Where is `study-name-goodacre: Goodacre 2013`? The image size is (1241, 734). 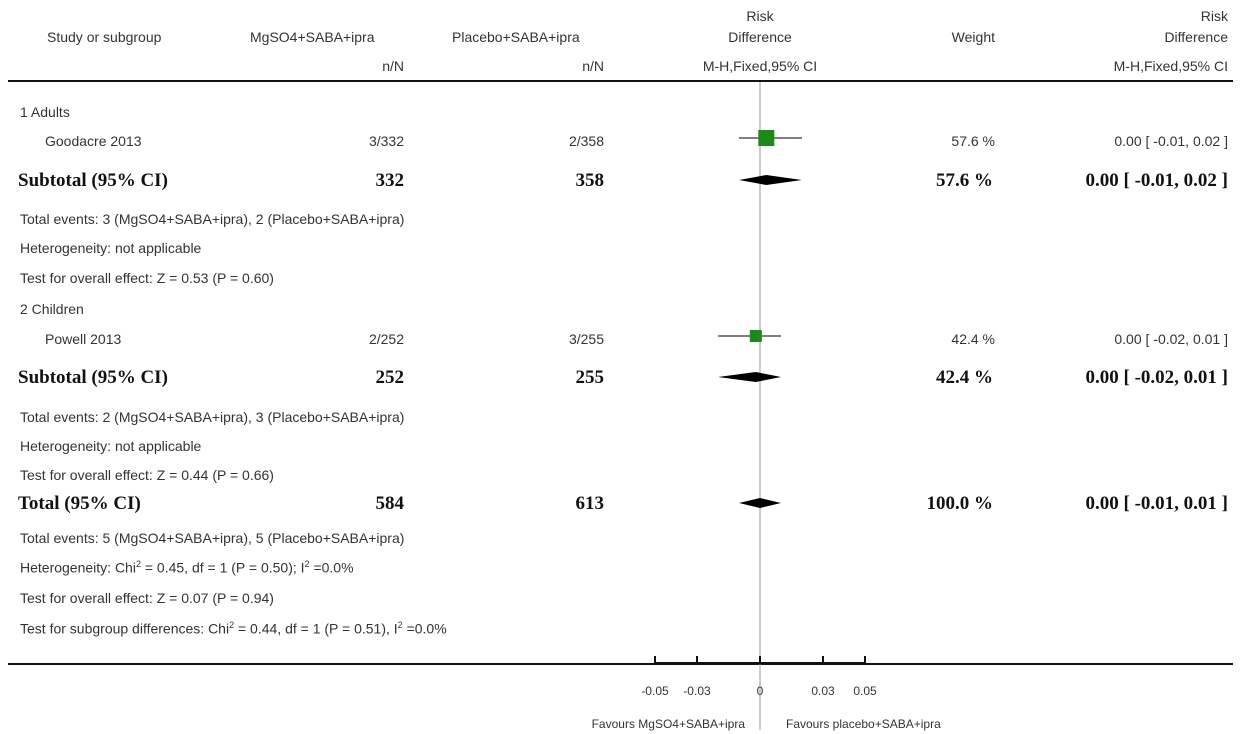
study-name-goodacre: Goodacre 2013 is located at coordinates (93, 141).